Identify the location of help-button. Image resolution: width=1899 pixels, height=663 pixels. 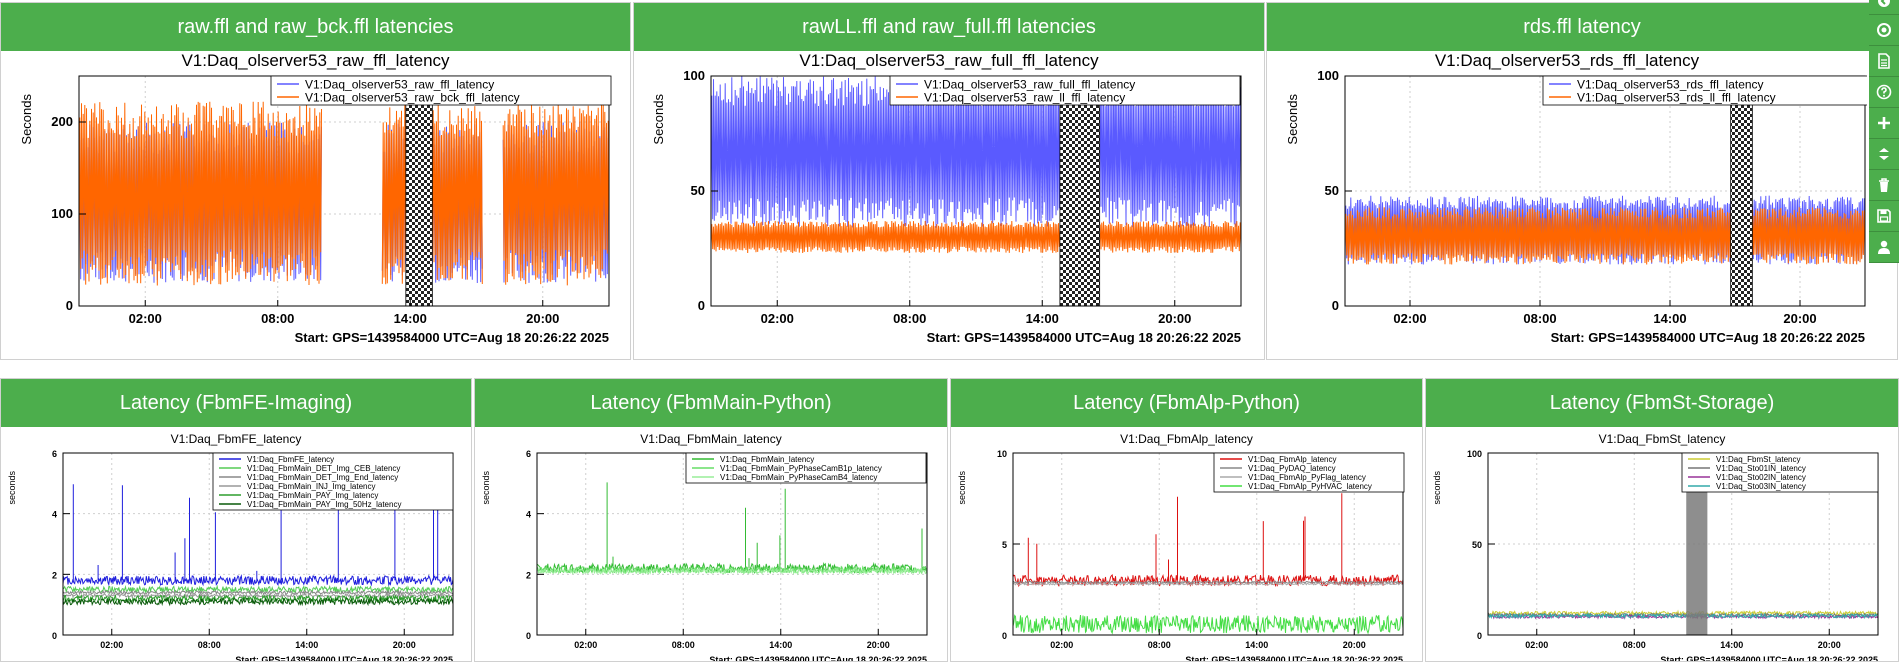
(1884, 92).